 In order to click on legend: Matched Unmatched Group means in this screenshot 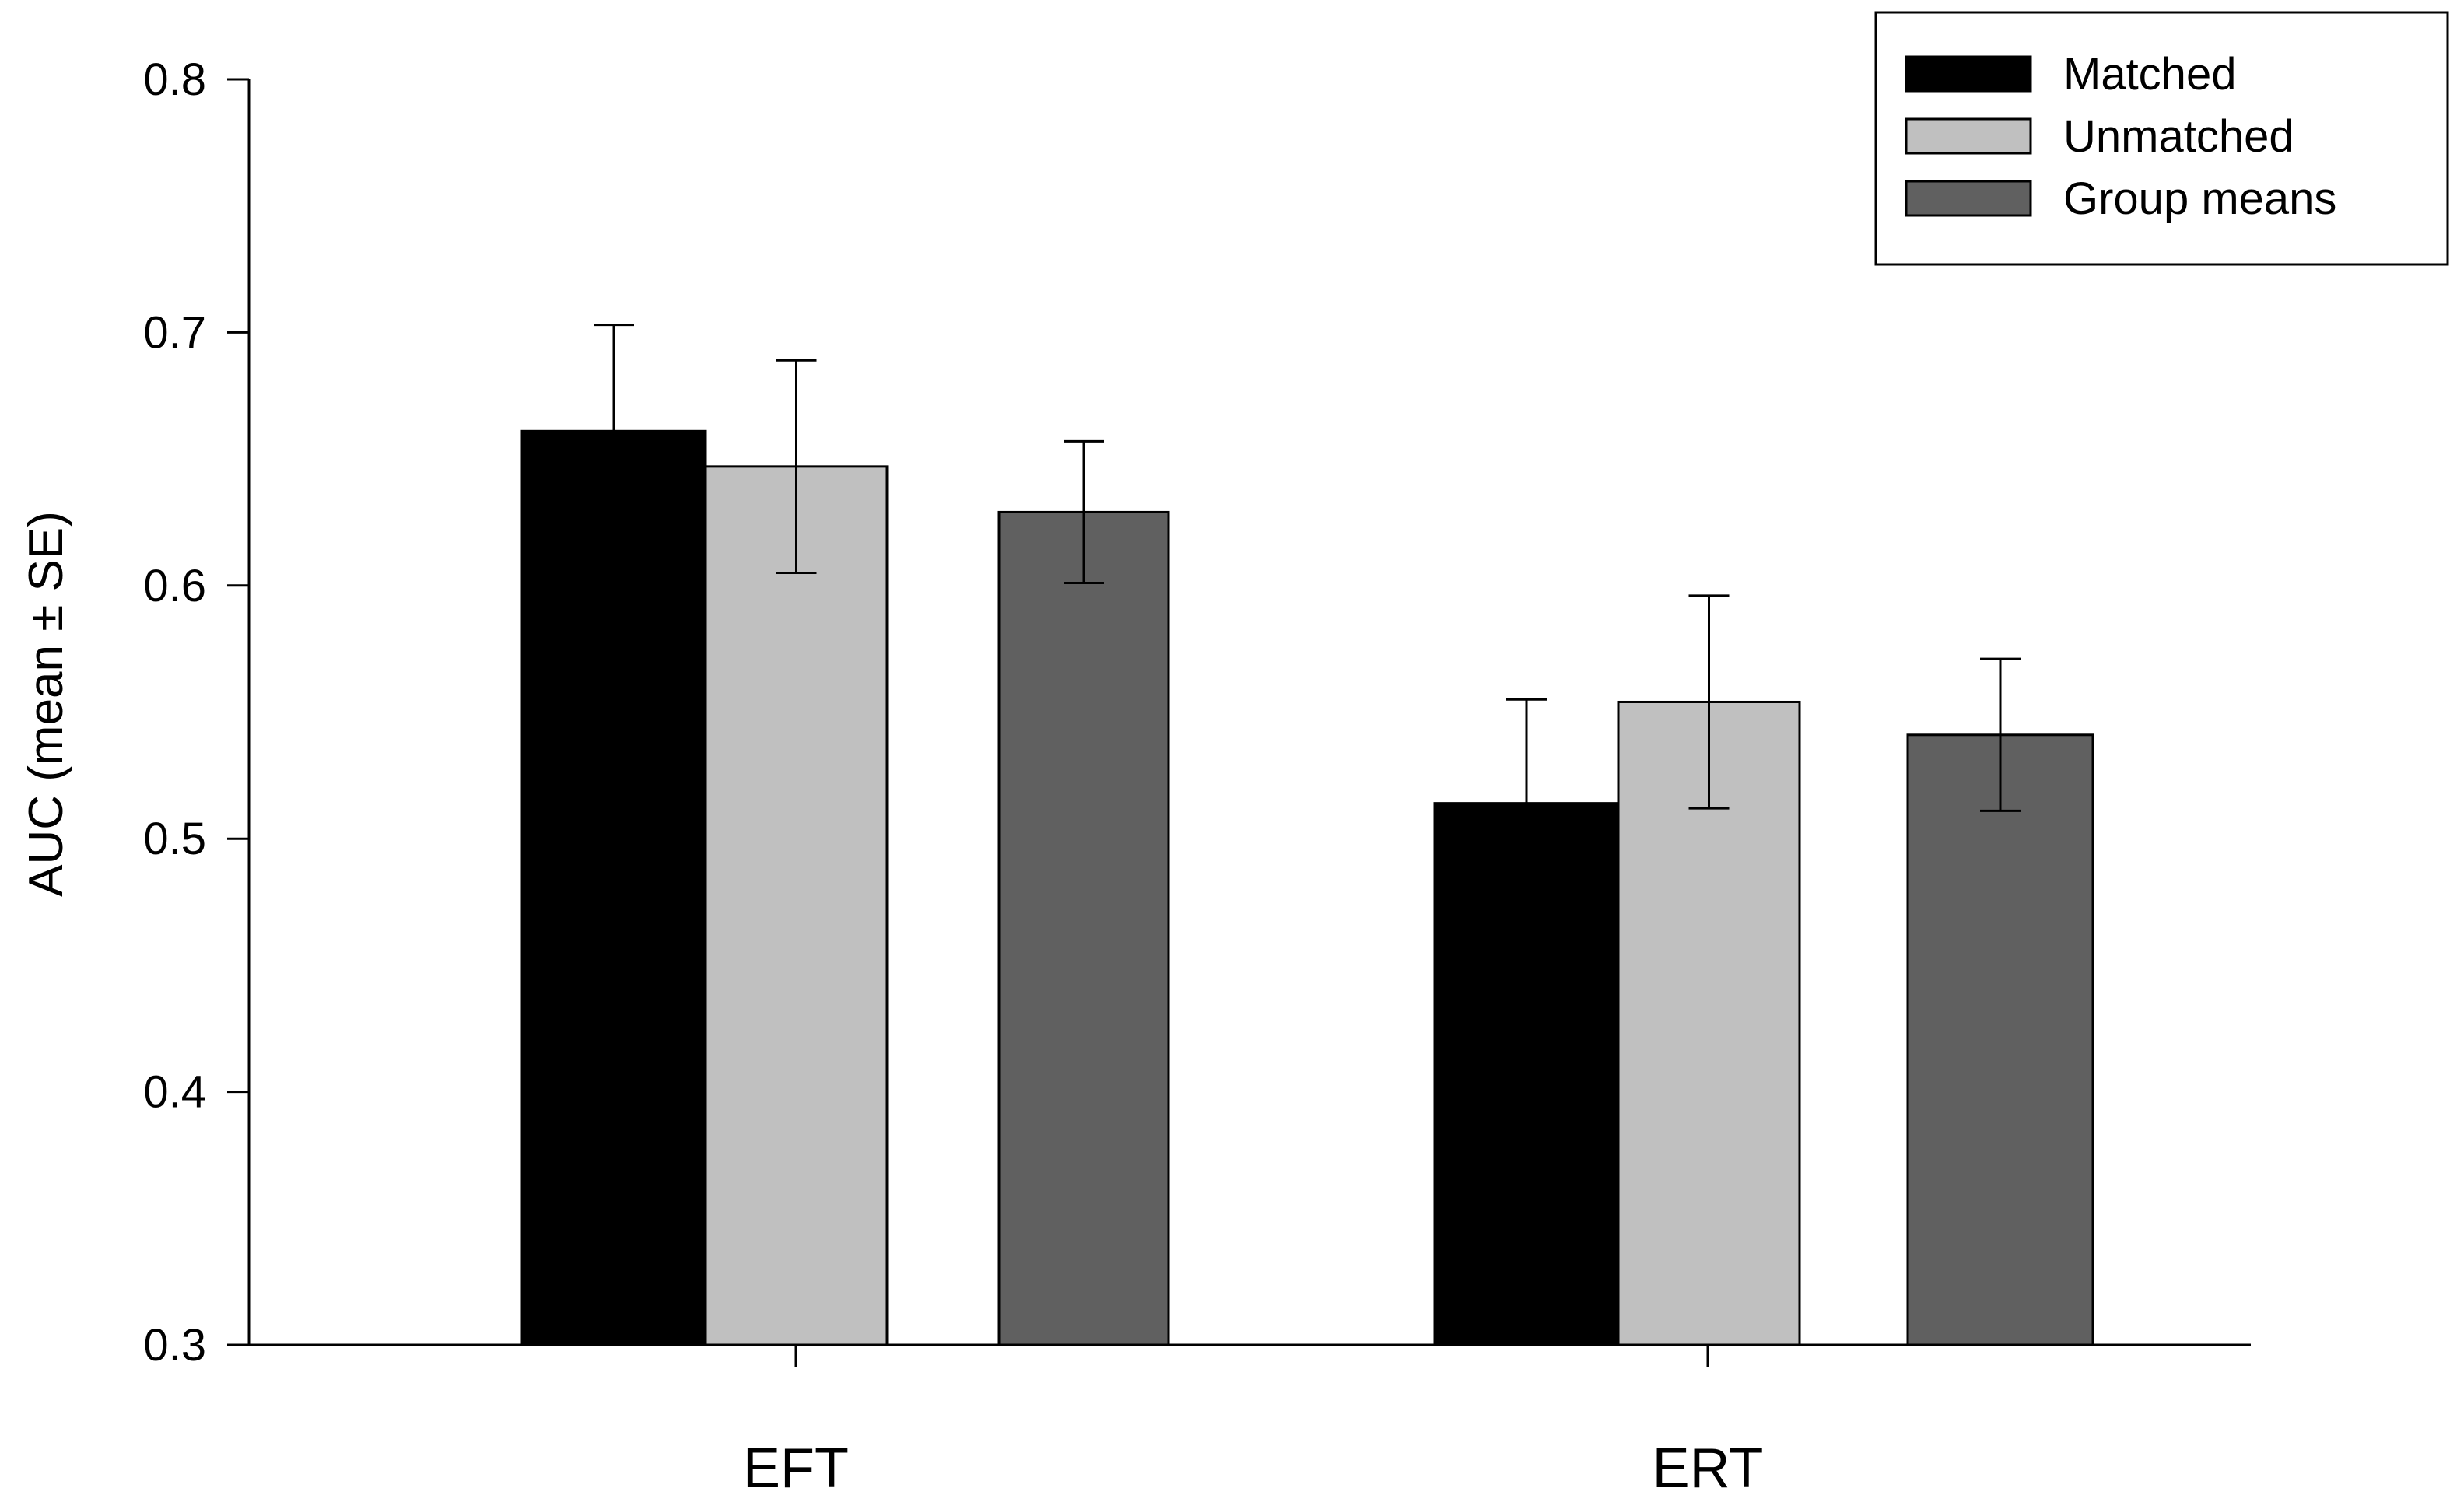, I will do `click(2161, 139)`.